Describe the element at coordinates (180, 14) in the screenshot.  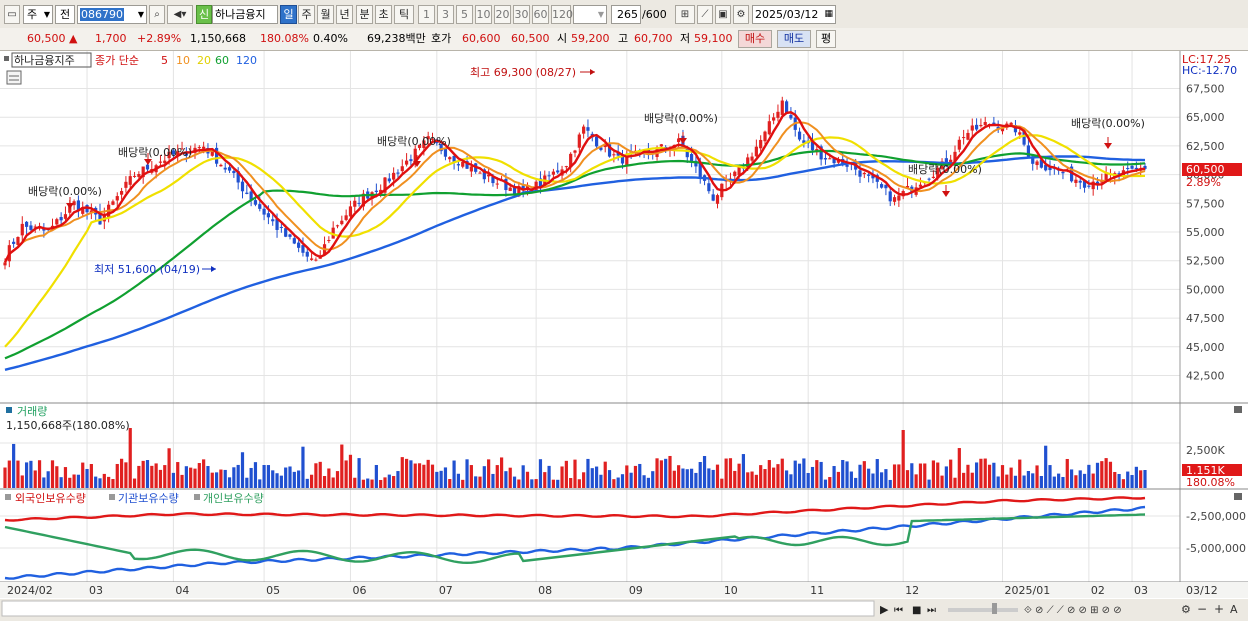
I see `speaker-icon: ◀▾` at that location.